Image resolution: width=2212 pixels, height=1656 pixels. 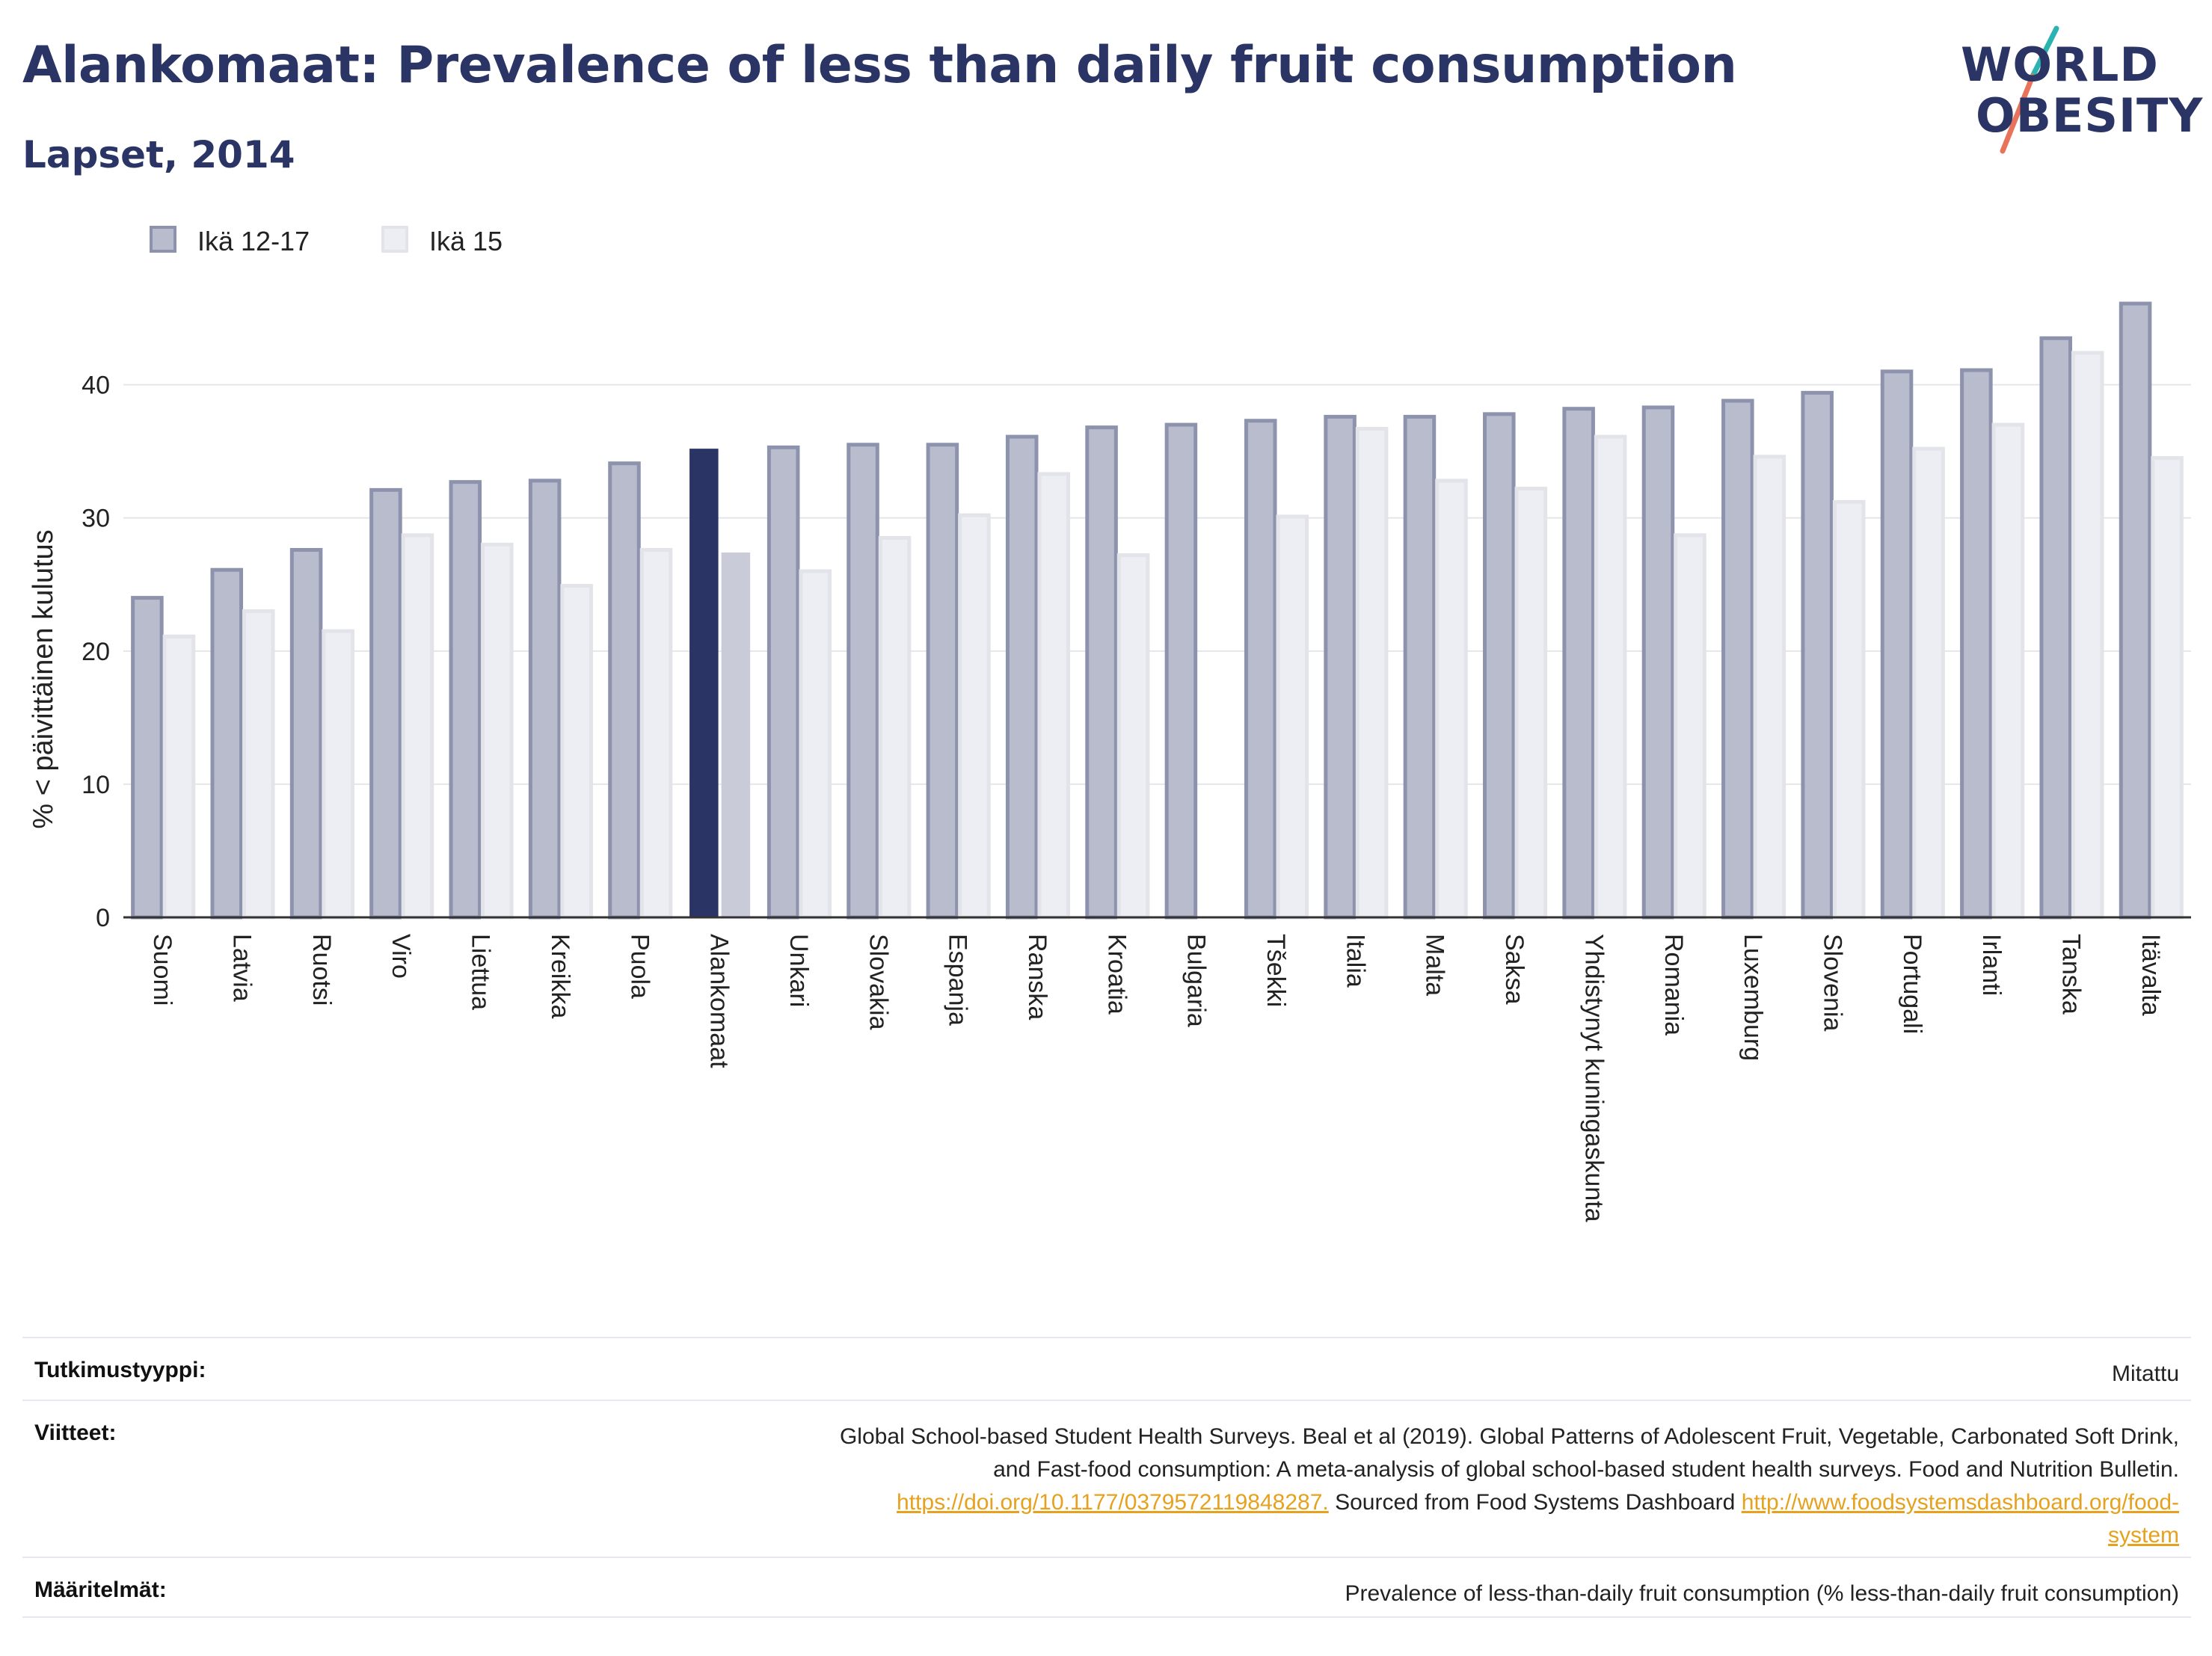 What do you see at coordinates (2070, 974) in the screenshot?
I see `x-tick-label: Tanska` at bounding box center [2070, 974].